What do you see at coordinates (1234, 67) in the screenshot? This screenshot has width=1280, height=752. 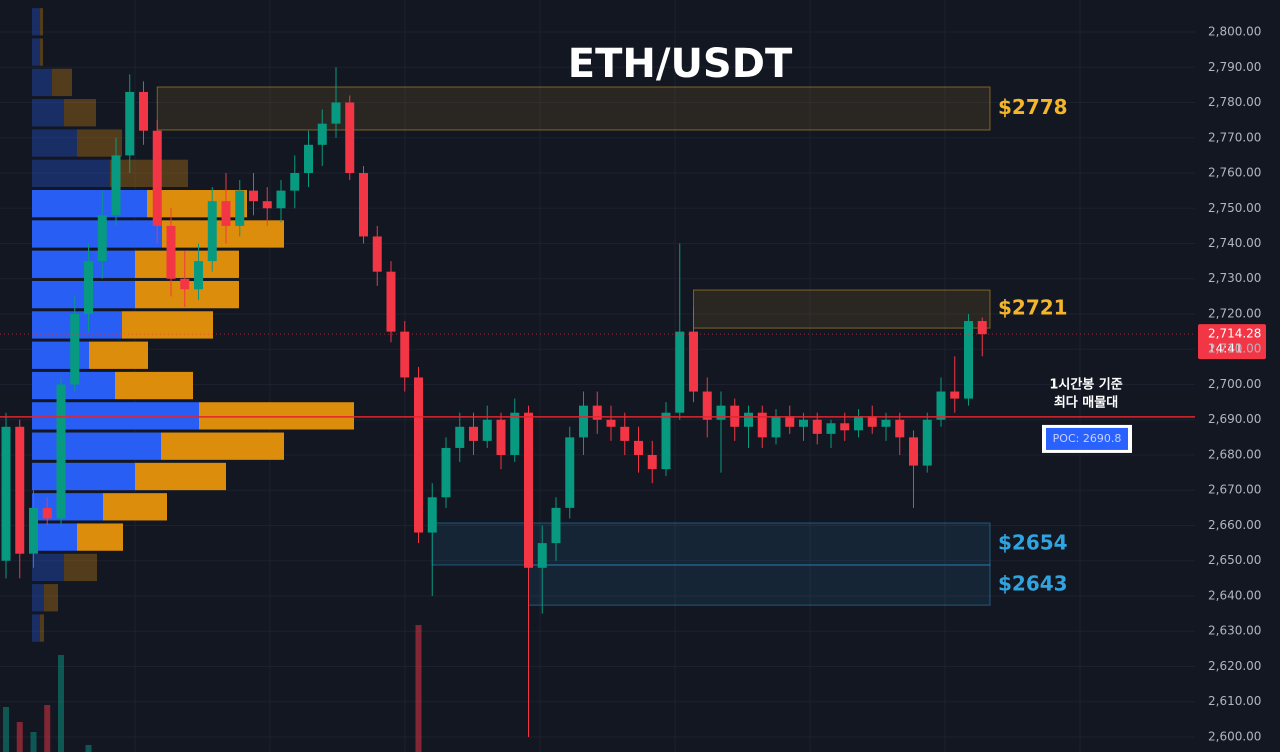 I see `y-tick-label: 2,790.00` at bounding box center [1234, 67].